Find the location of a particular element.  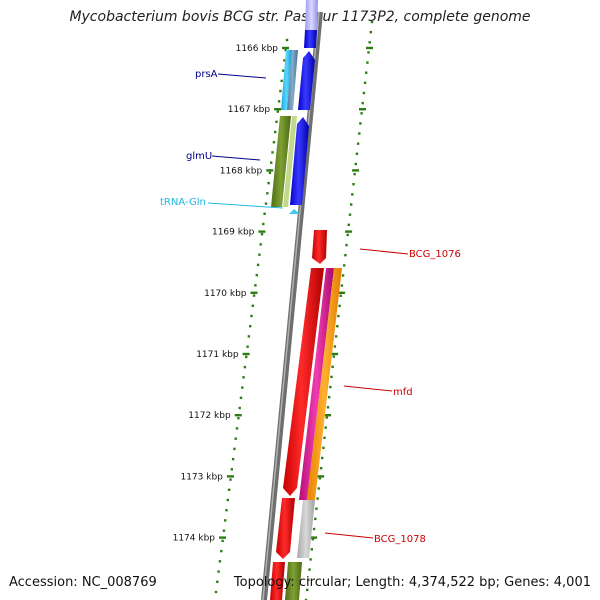

feature-BCG_1078-cds is located at coordinates (285, 528).